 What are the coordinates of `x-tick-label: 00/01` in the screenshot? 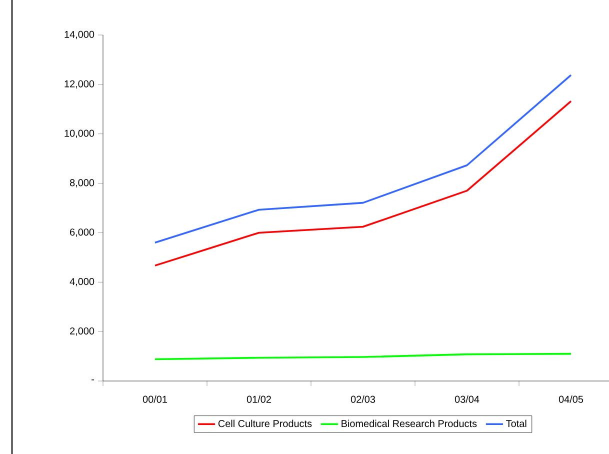 It's located at (154, 399).